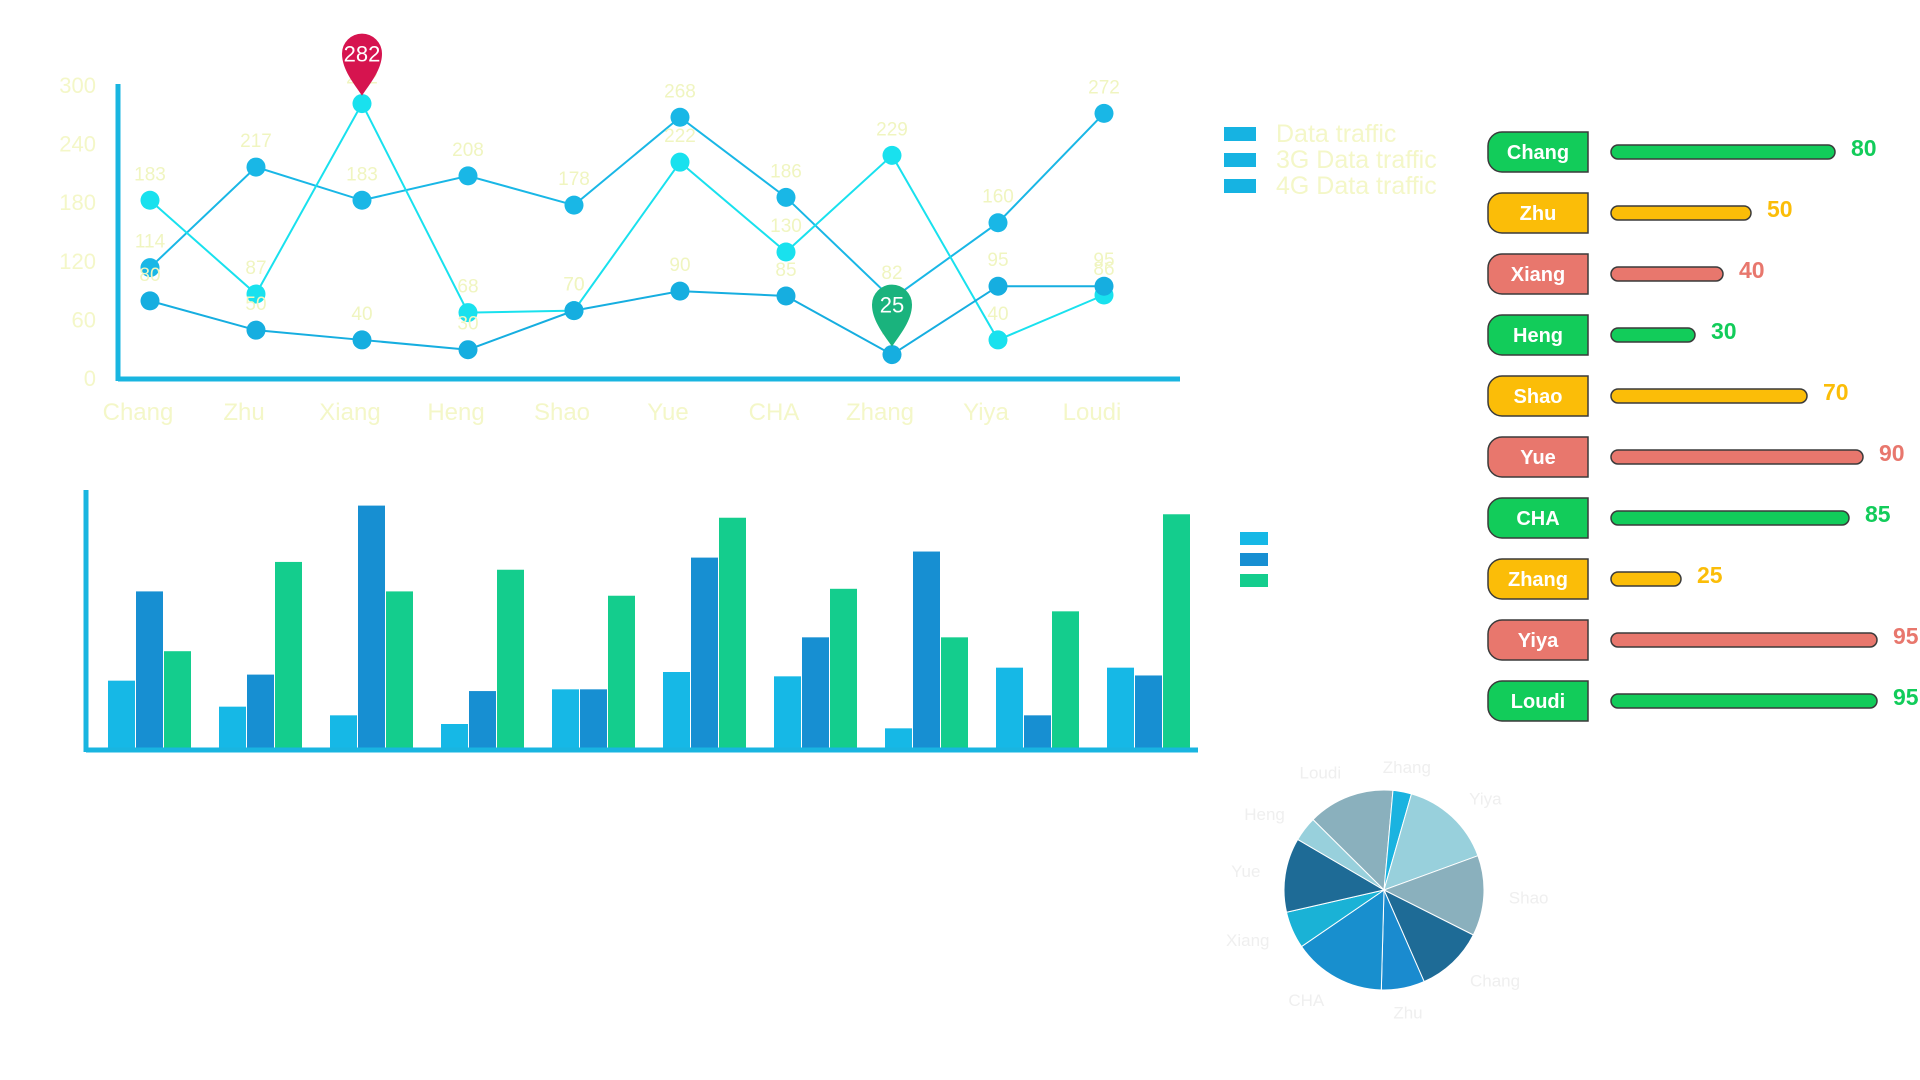  I want to click on line-data-label: 222, so click(680, 136).